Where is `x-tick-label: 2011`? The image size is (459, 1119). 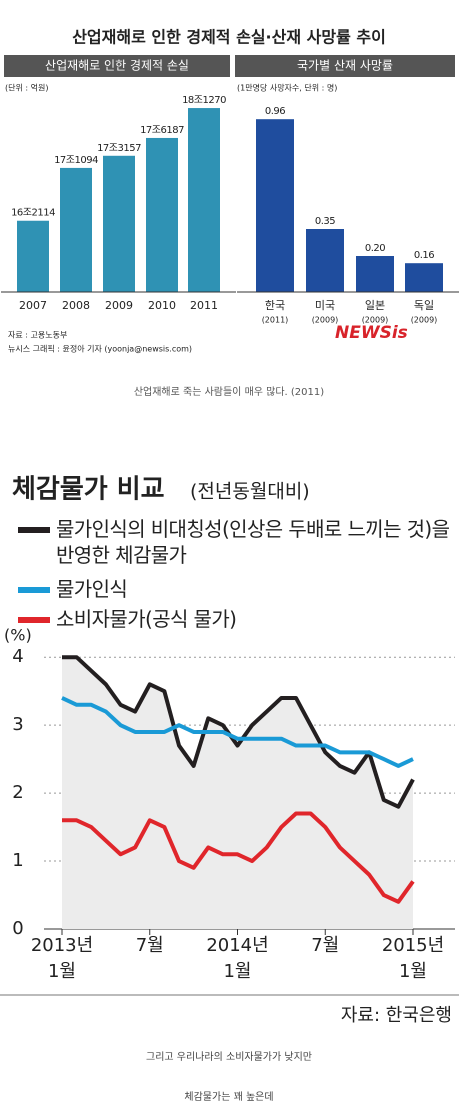
x-tick-label: 2011 is located at coordinates (204, 305).